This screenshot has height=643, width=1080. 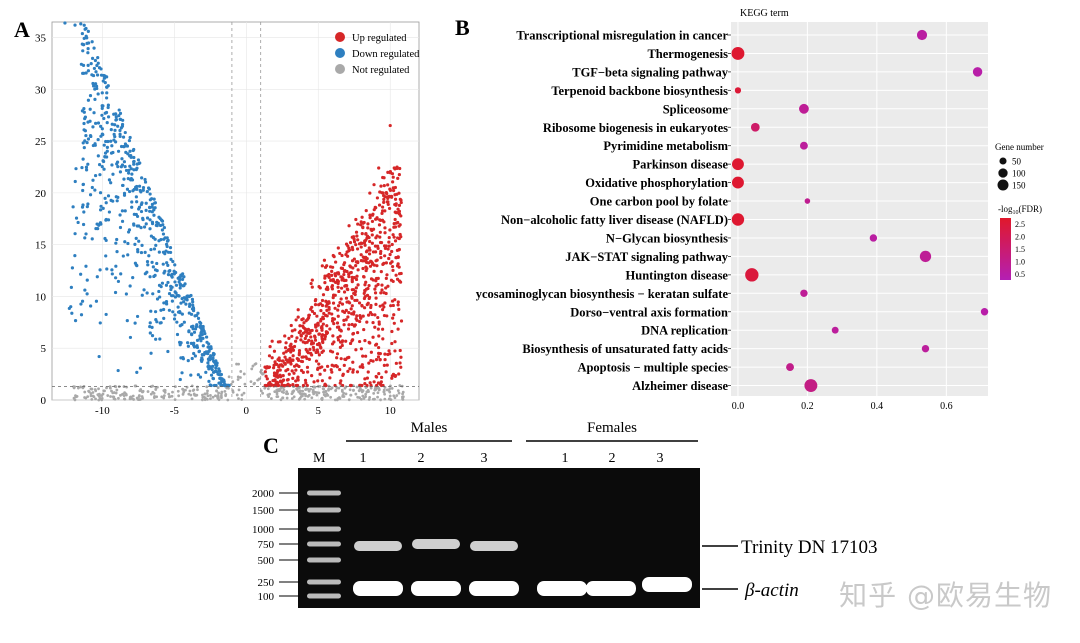 What do you see at coordinates (266, 561) in the screenshot?
I see `ladder-size-label: 500` at bounding box center [266, 561].